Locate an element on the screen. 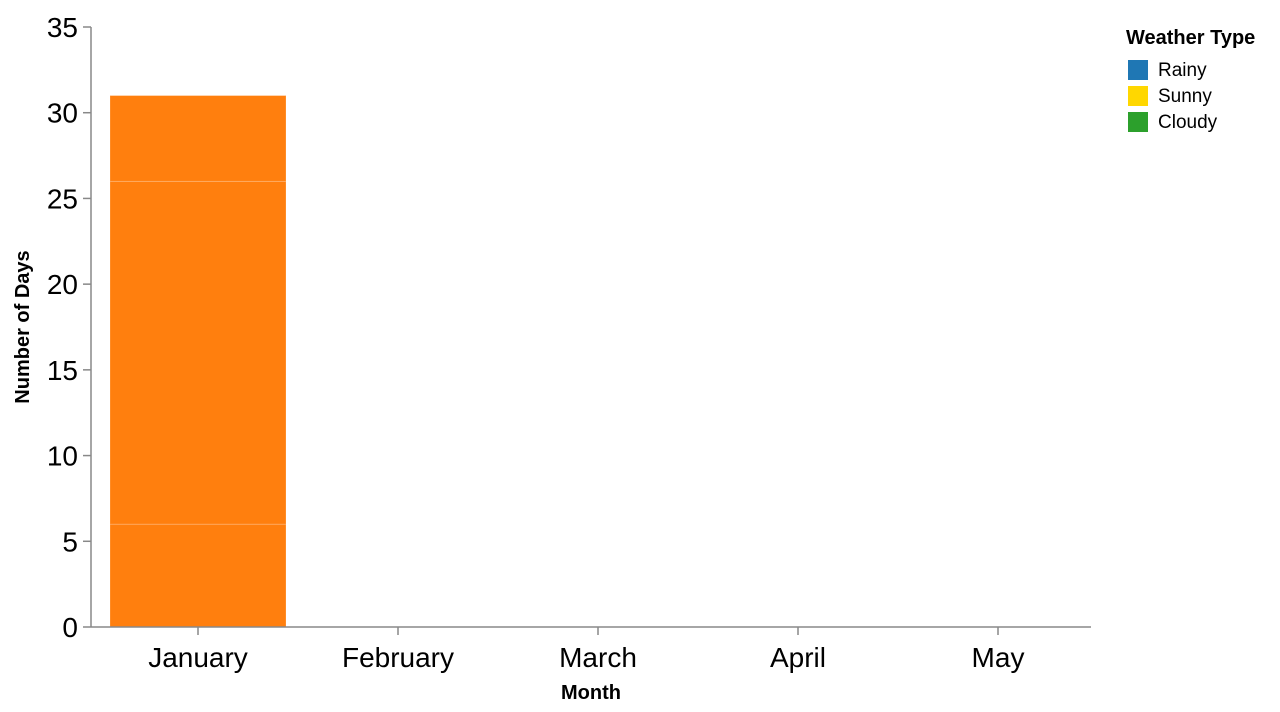 Image resolution: width=1280 pixels, height=712 pixels. legend-swatch-rainy is located at coordinates (1138, 70).